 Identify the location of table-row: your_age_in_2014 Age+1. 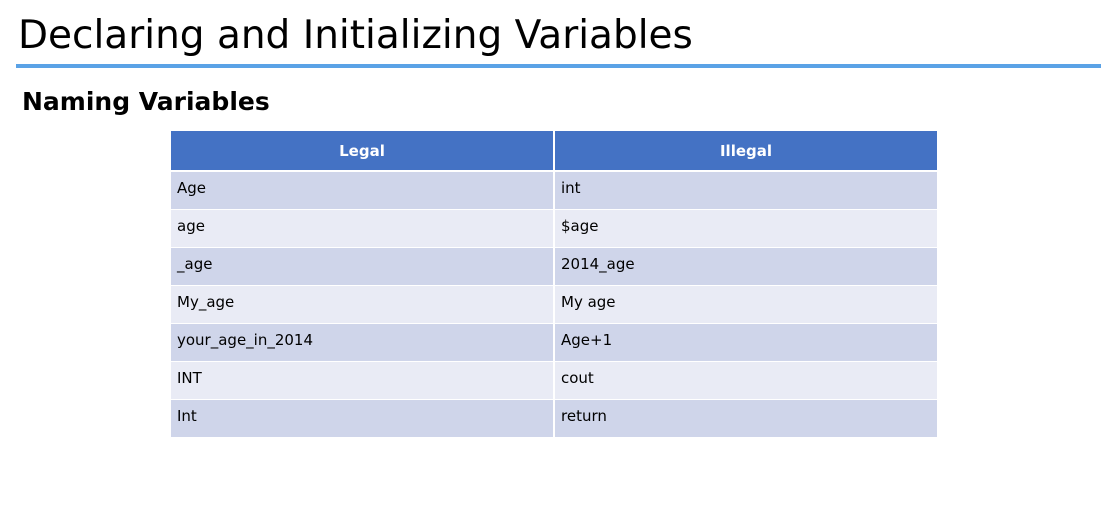
(554, 342).